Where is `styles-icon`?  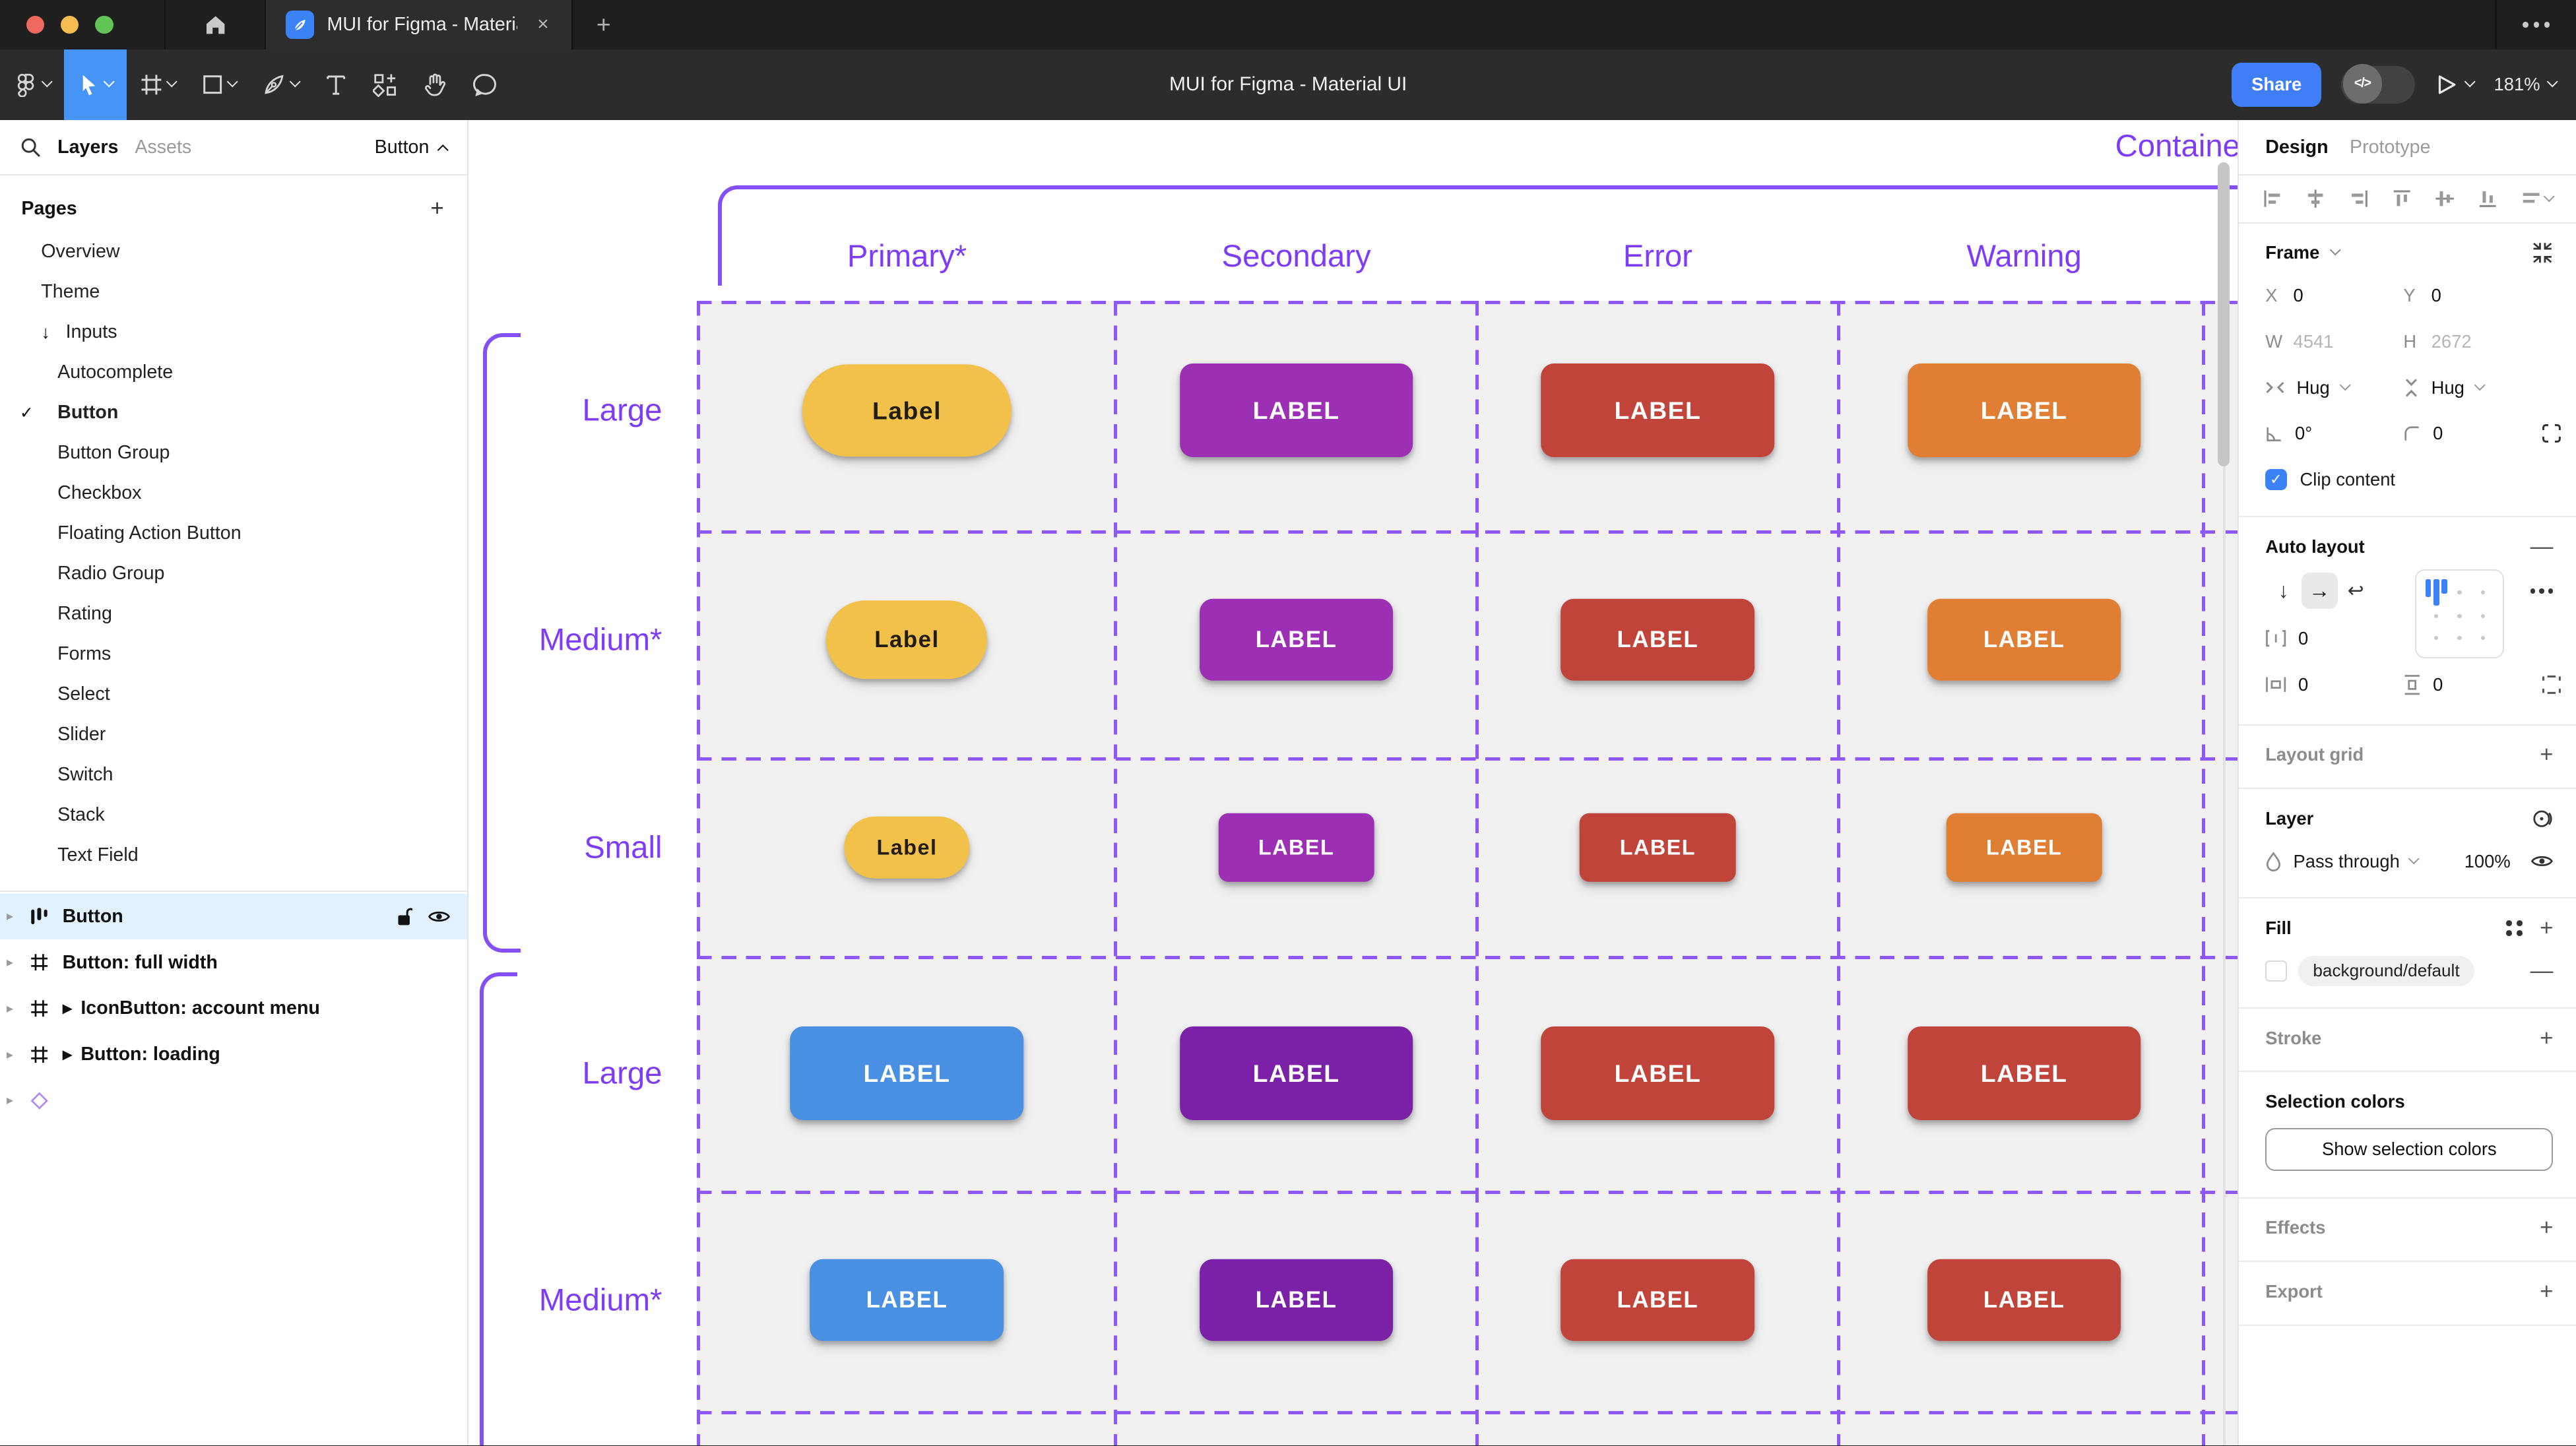
styles-icon is located at coordinates (2514, 928).